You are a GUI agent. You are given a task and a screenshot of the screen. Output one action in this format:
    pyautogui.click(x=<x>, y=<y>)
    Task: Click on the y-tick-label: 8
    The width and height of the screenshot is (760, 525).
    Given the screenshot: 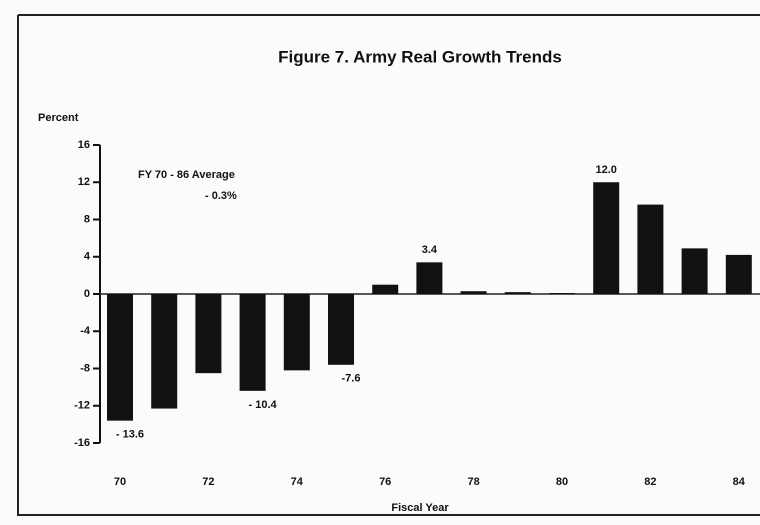 What is the action you would take?
    pyautogui.click(x=87, y=219)
    